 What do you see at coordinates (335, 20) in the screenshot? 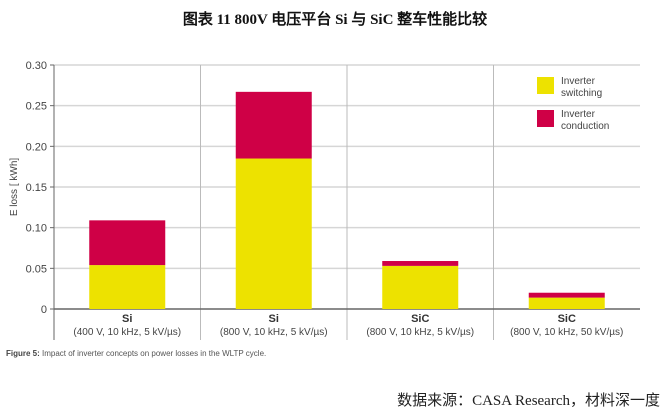
I see `chart-title: 图表 11 800V 电压平台 Si 与 SiC 整车性能比较` at bounding box center [335, 20].